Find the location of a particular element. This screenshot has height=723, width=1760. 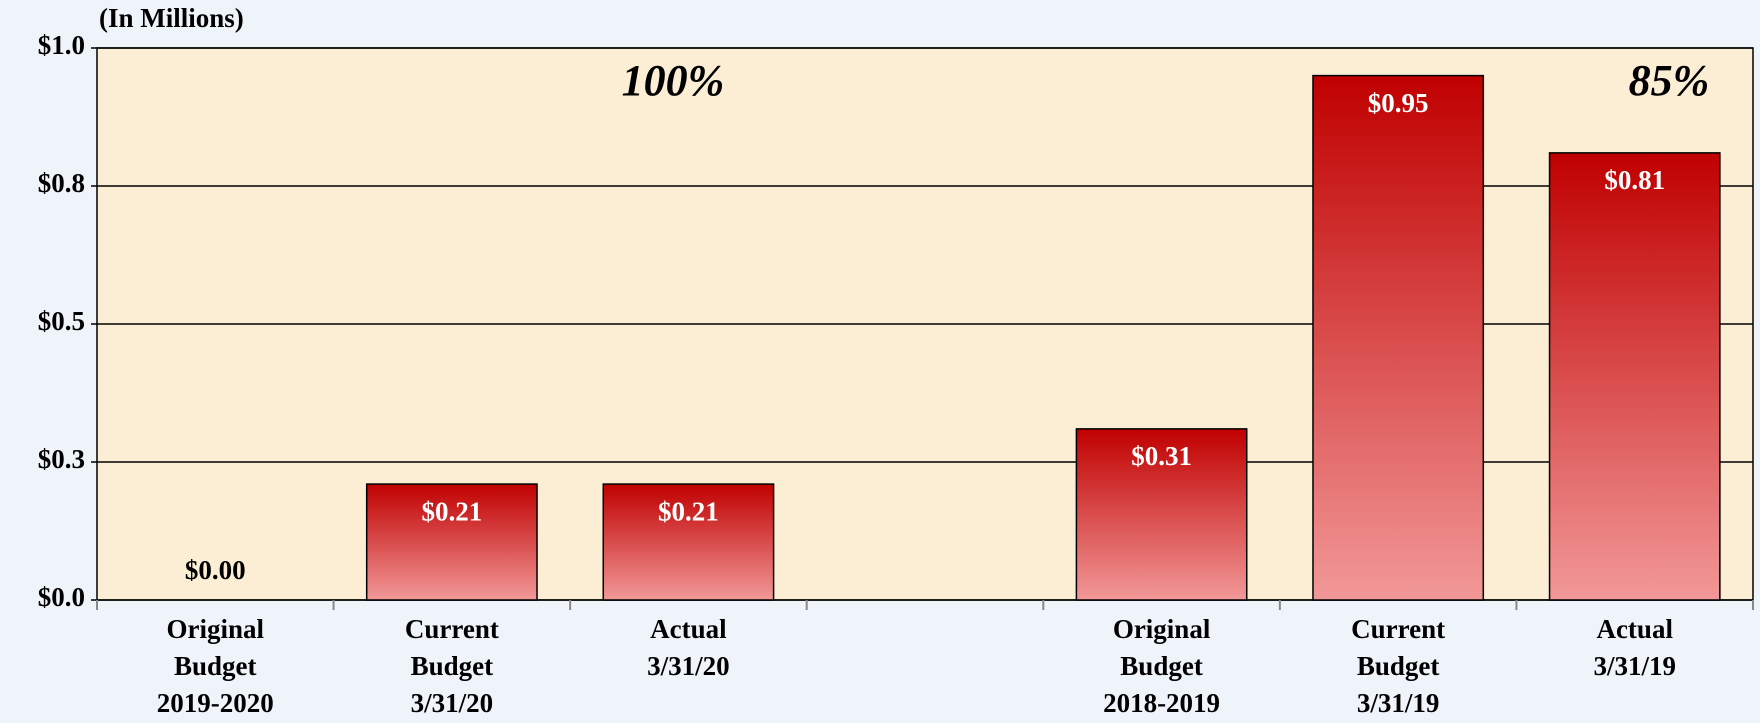

y-tick-label: $1.0 is located at coordinates (61, 45).